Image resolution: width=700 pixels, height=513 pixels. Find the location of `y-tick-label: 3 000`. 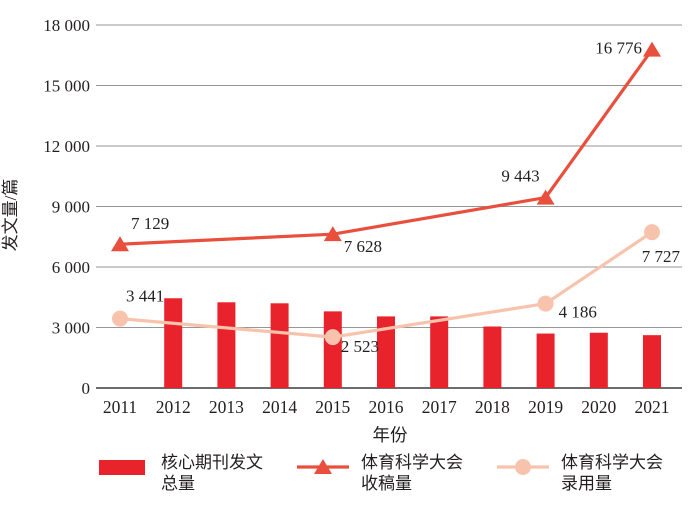

y-tick-label: 3 000 is located at coordinates (71, 328).